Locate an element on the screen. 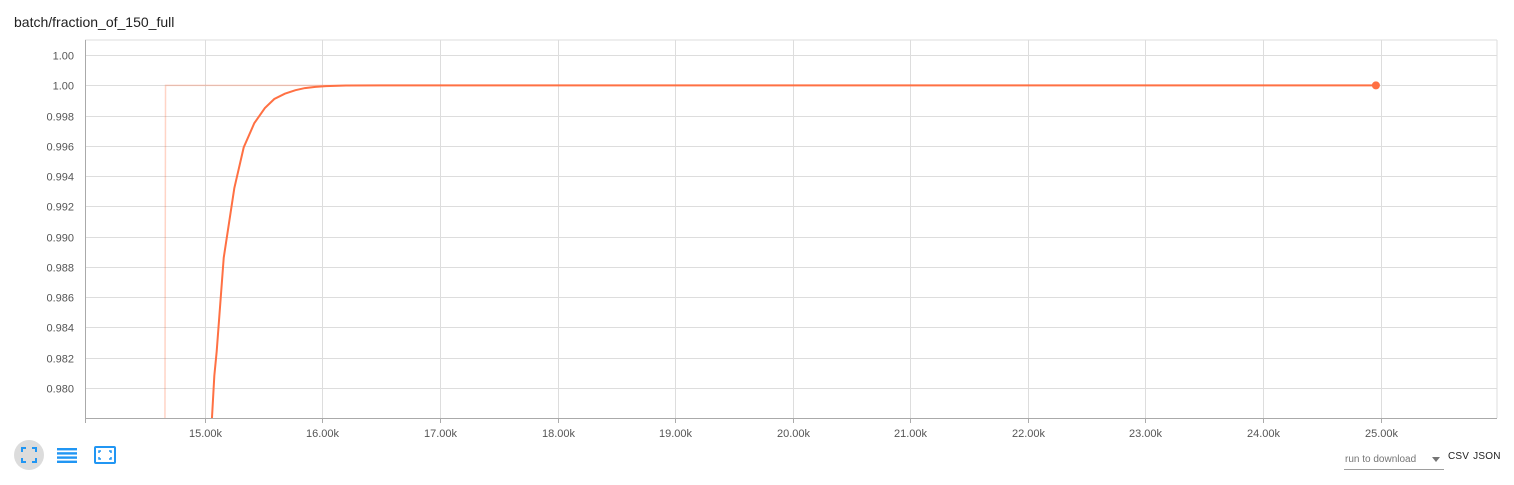 This screenshot has width=1514, height=485. fit-domain-button is located at coordinates (105, 455).